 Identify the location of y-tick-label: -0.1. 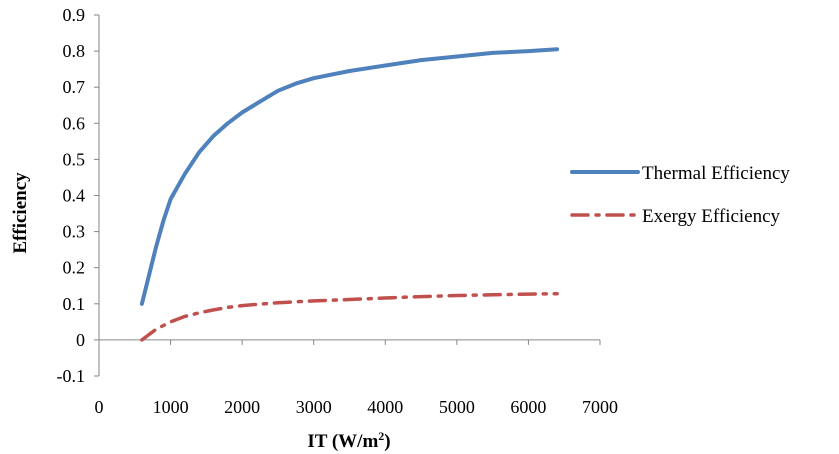
(71, 376).